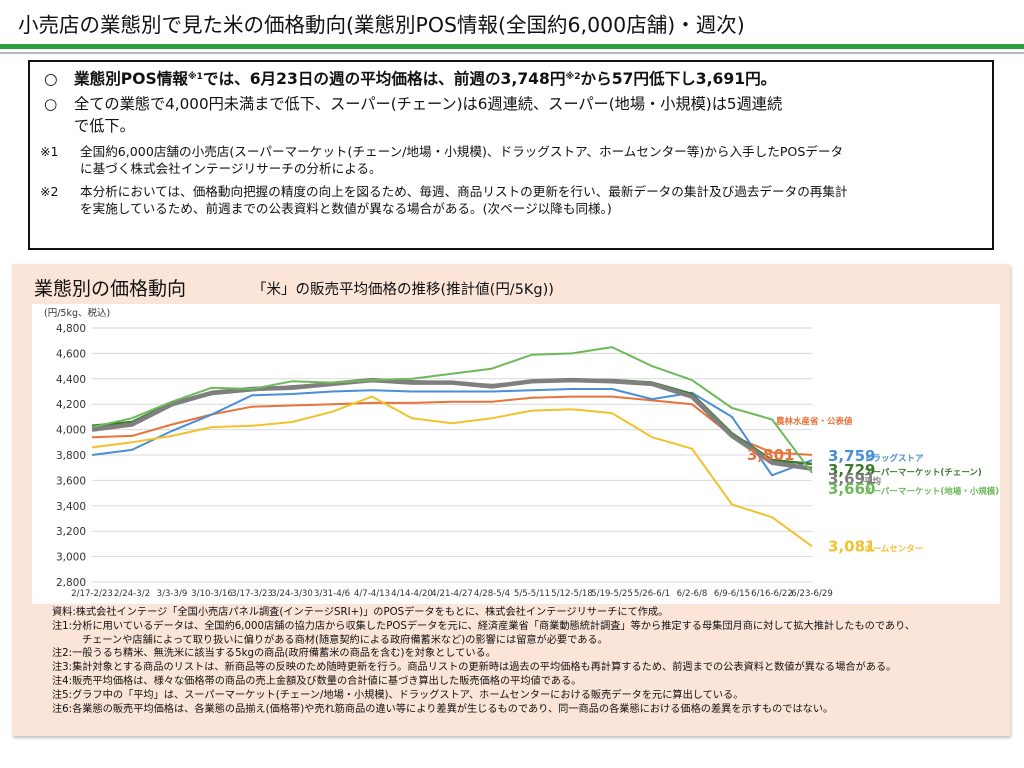 The width and height of the screenshot is (1024, 768). What do you see at coordinates (612, 594) in the screenshot?
I see `x-tick-label: 5/19-5/25` at bounding box center [612, 594].